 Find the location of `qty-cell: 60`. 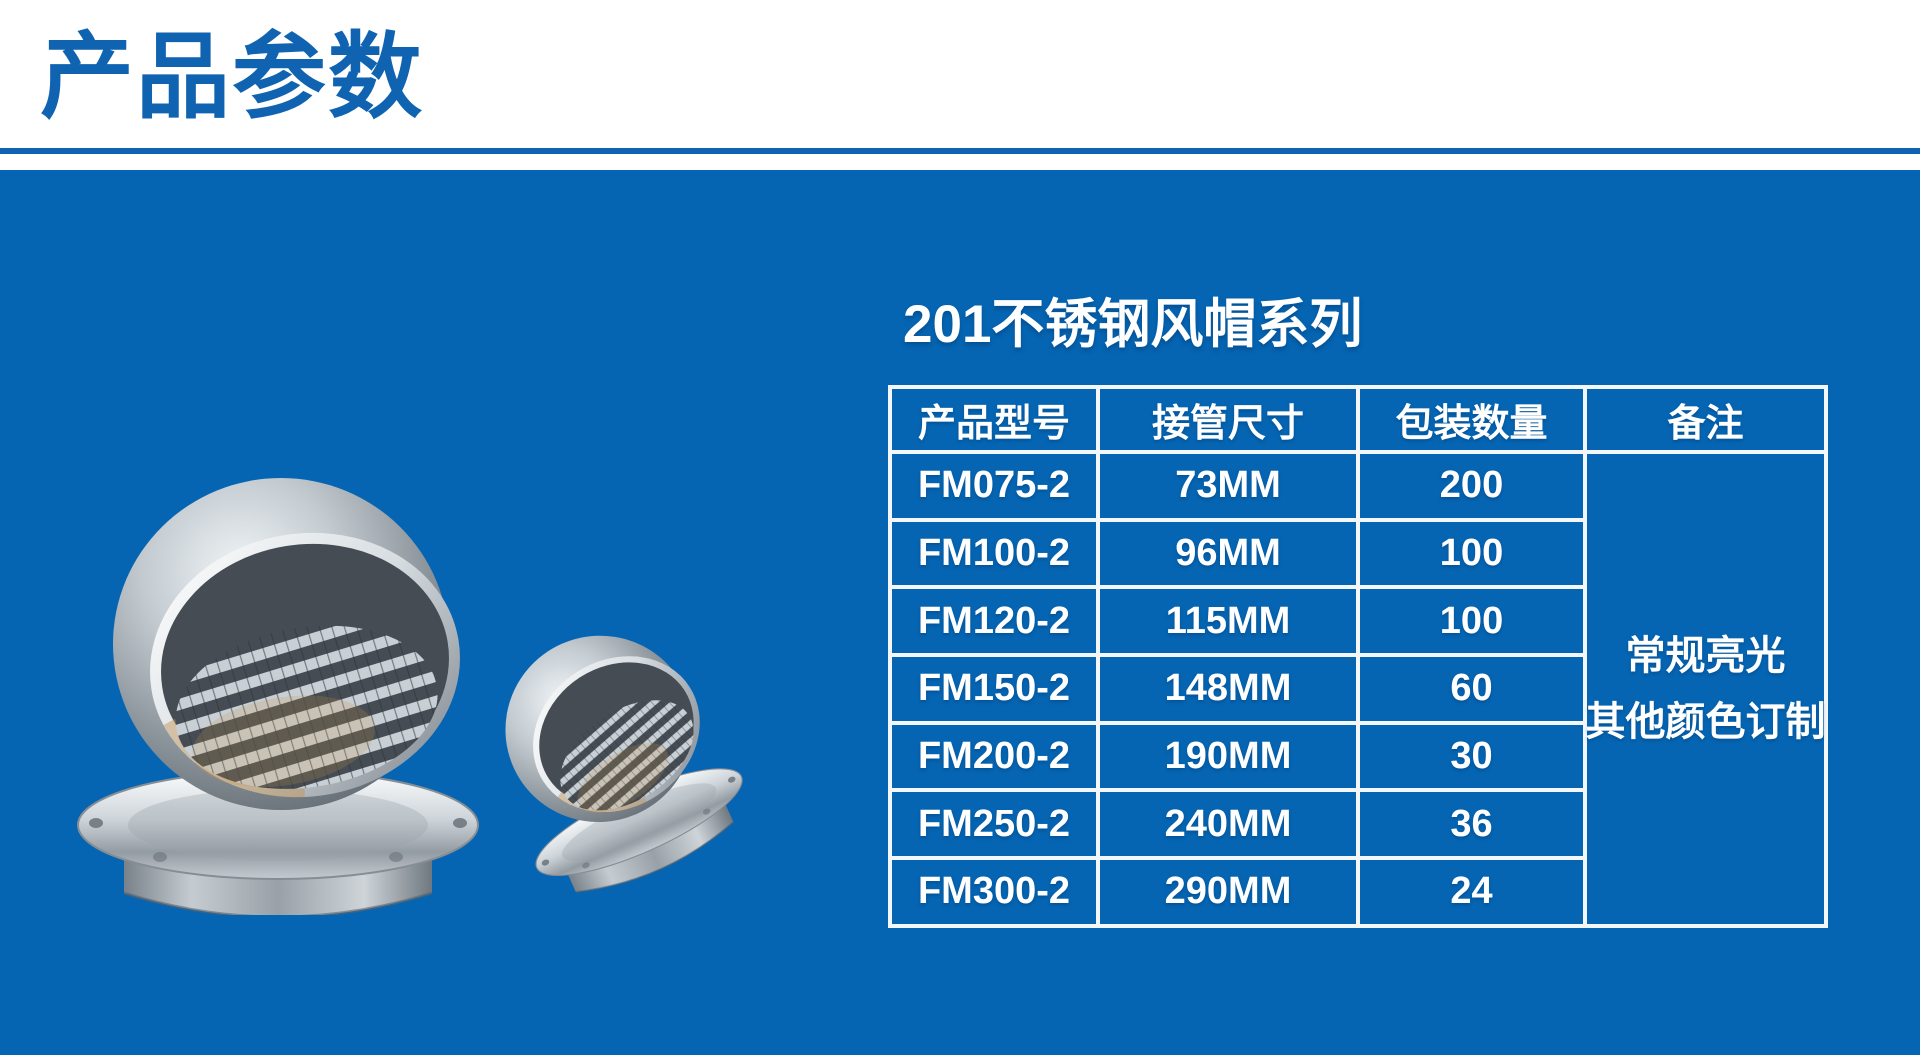

qty-cell: 60 is located at coordinates (1471, 689).